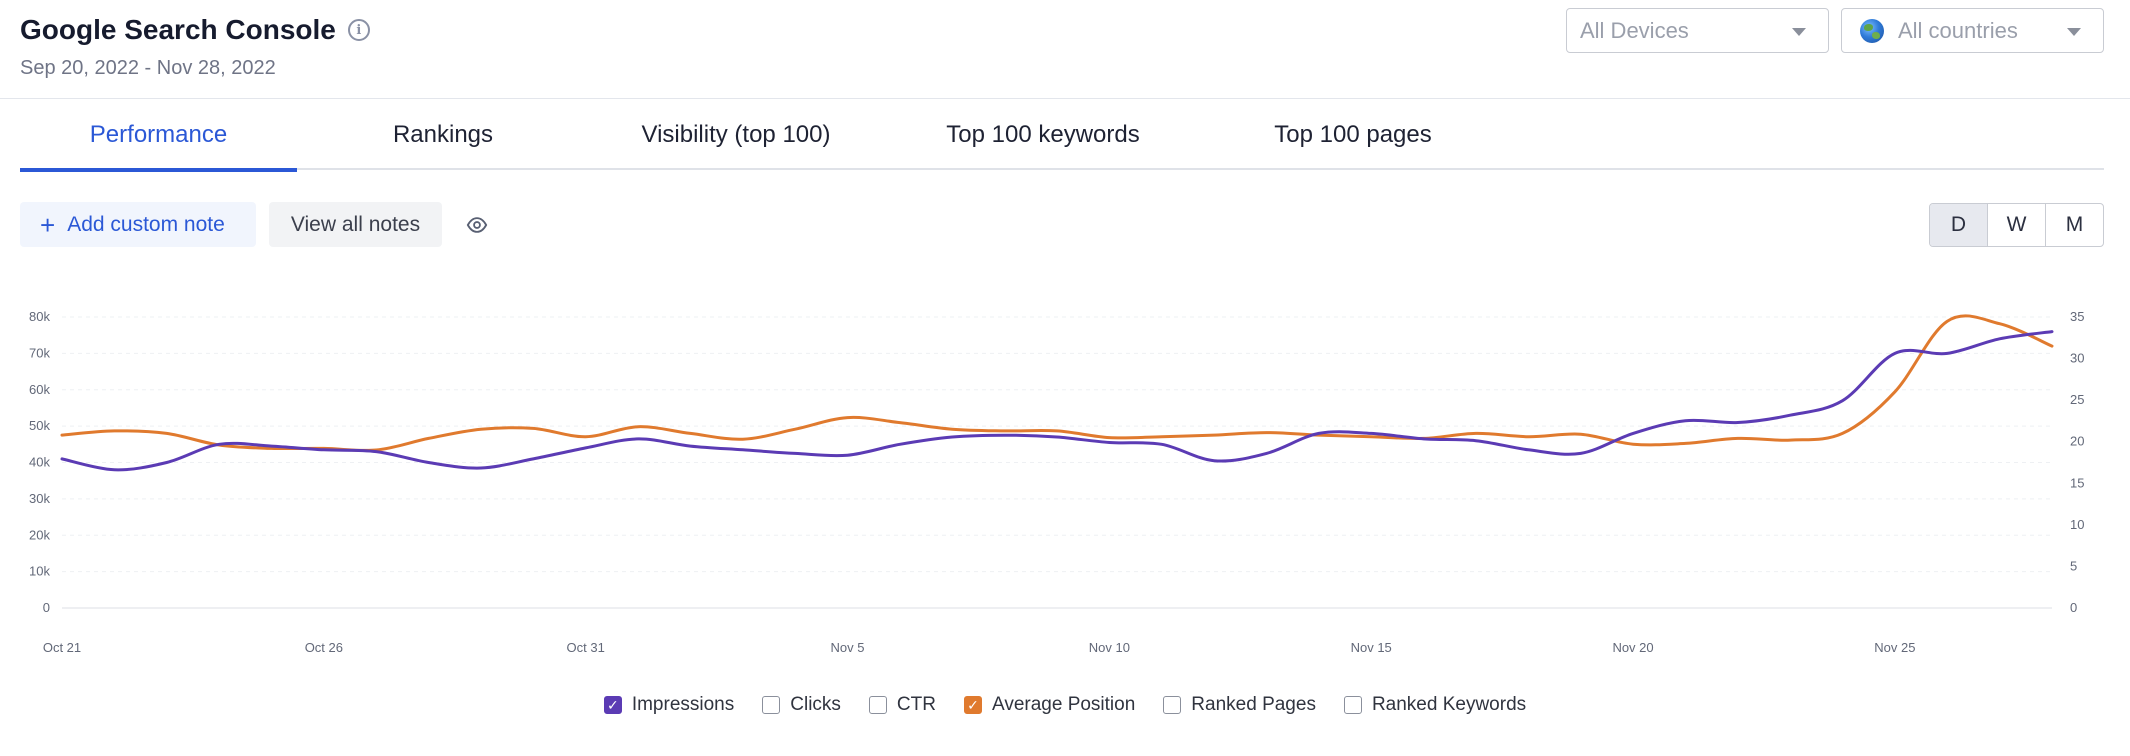  What do you see at coordinates (736, 134) in the screenshot?
I see `tab-visibility: Visibility (top 100)` at bounding box center [736, 134].